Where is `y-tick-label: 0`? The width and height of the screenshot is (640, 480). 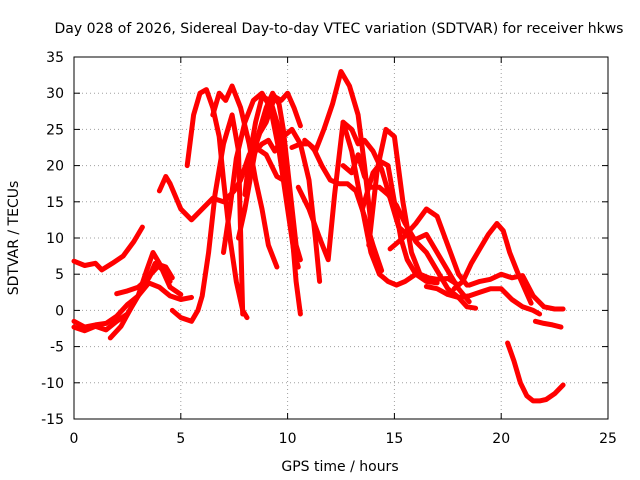 y-tick-label: 0 is located at coordinates (59, 311).